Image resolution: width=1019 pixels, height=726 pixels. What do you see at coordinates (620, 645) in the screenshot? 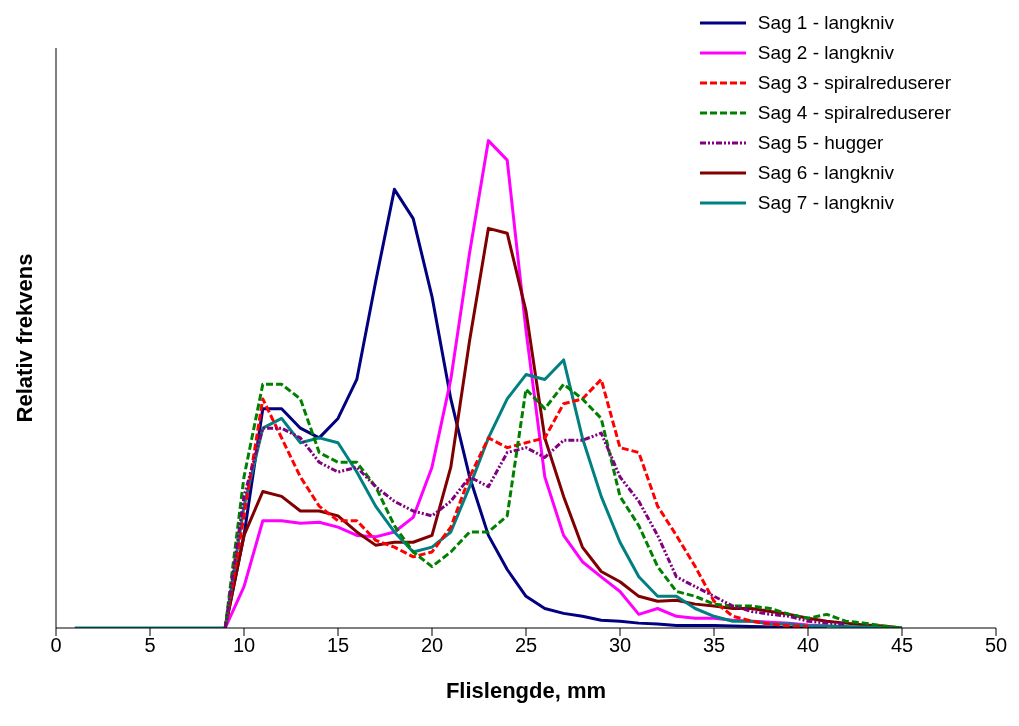
I see `x-tick-label: 30` at bounding box center [620, 645].